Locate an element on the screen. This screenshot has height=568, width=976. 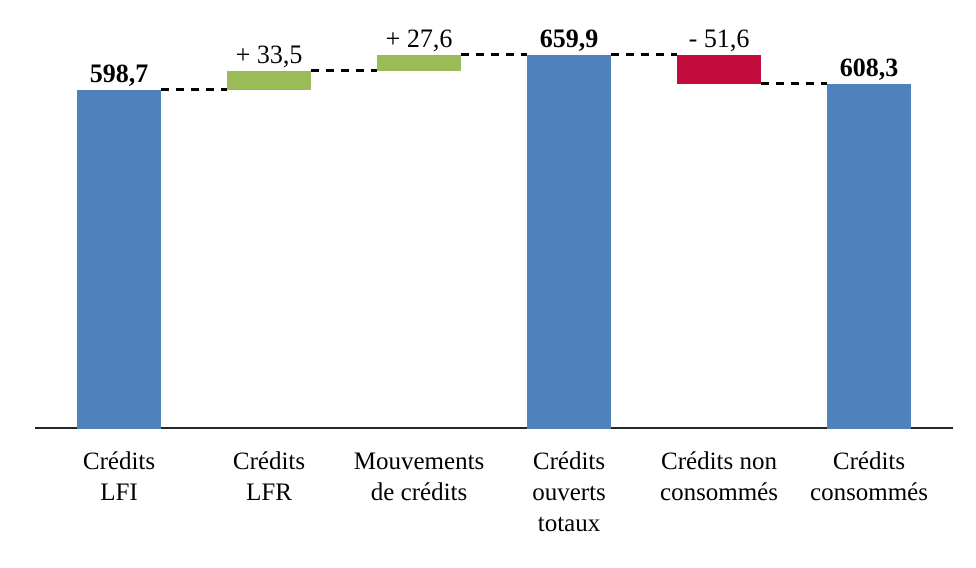
category-label-line: Crédits non is located at coordinates (719, 461).